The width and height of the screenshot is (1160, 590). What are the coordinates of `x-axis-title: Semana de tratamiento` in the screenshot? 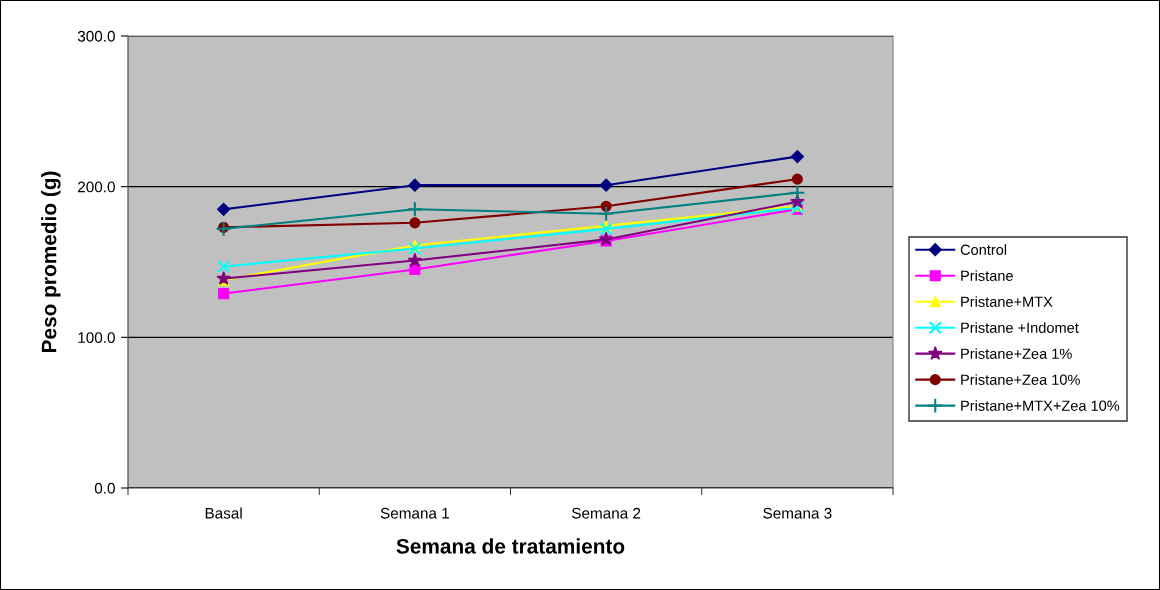 It's located at (510, 546).